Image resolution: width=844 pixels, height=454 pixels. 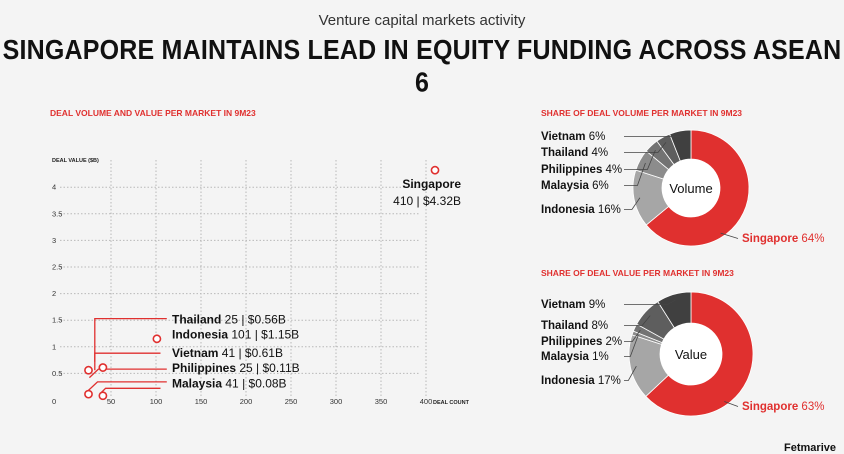 I want to click on point-label: Indonesia 101 | $1.15B, so click(x=235, y=335).